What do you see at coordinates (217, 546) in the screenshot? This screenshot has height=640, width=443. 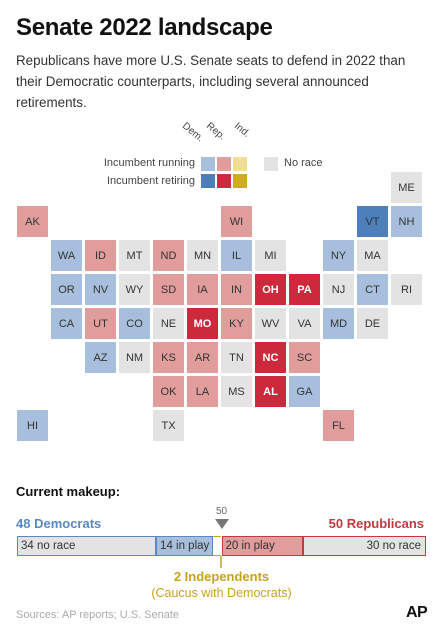 I see `makeup-segment-ind` at bounding box center [217, 546].